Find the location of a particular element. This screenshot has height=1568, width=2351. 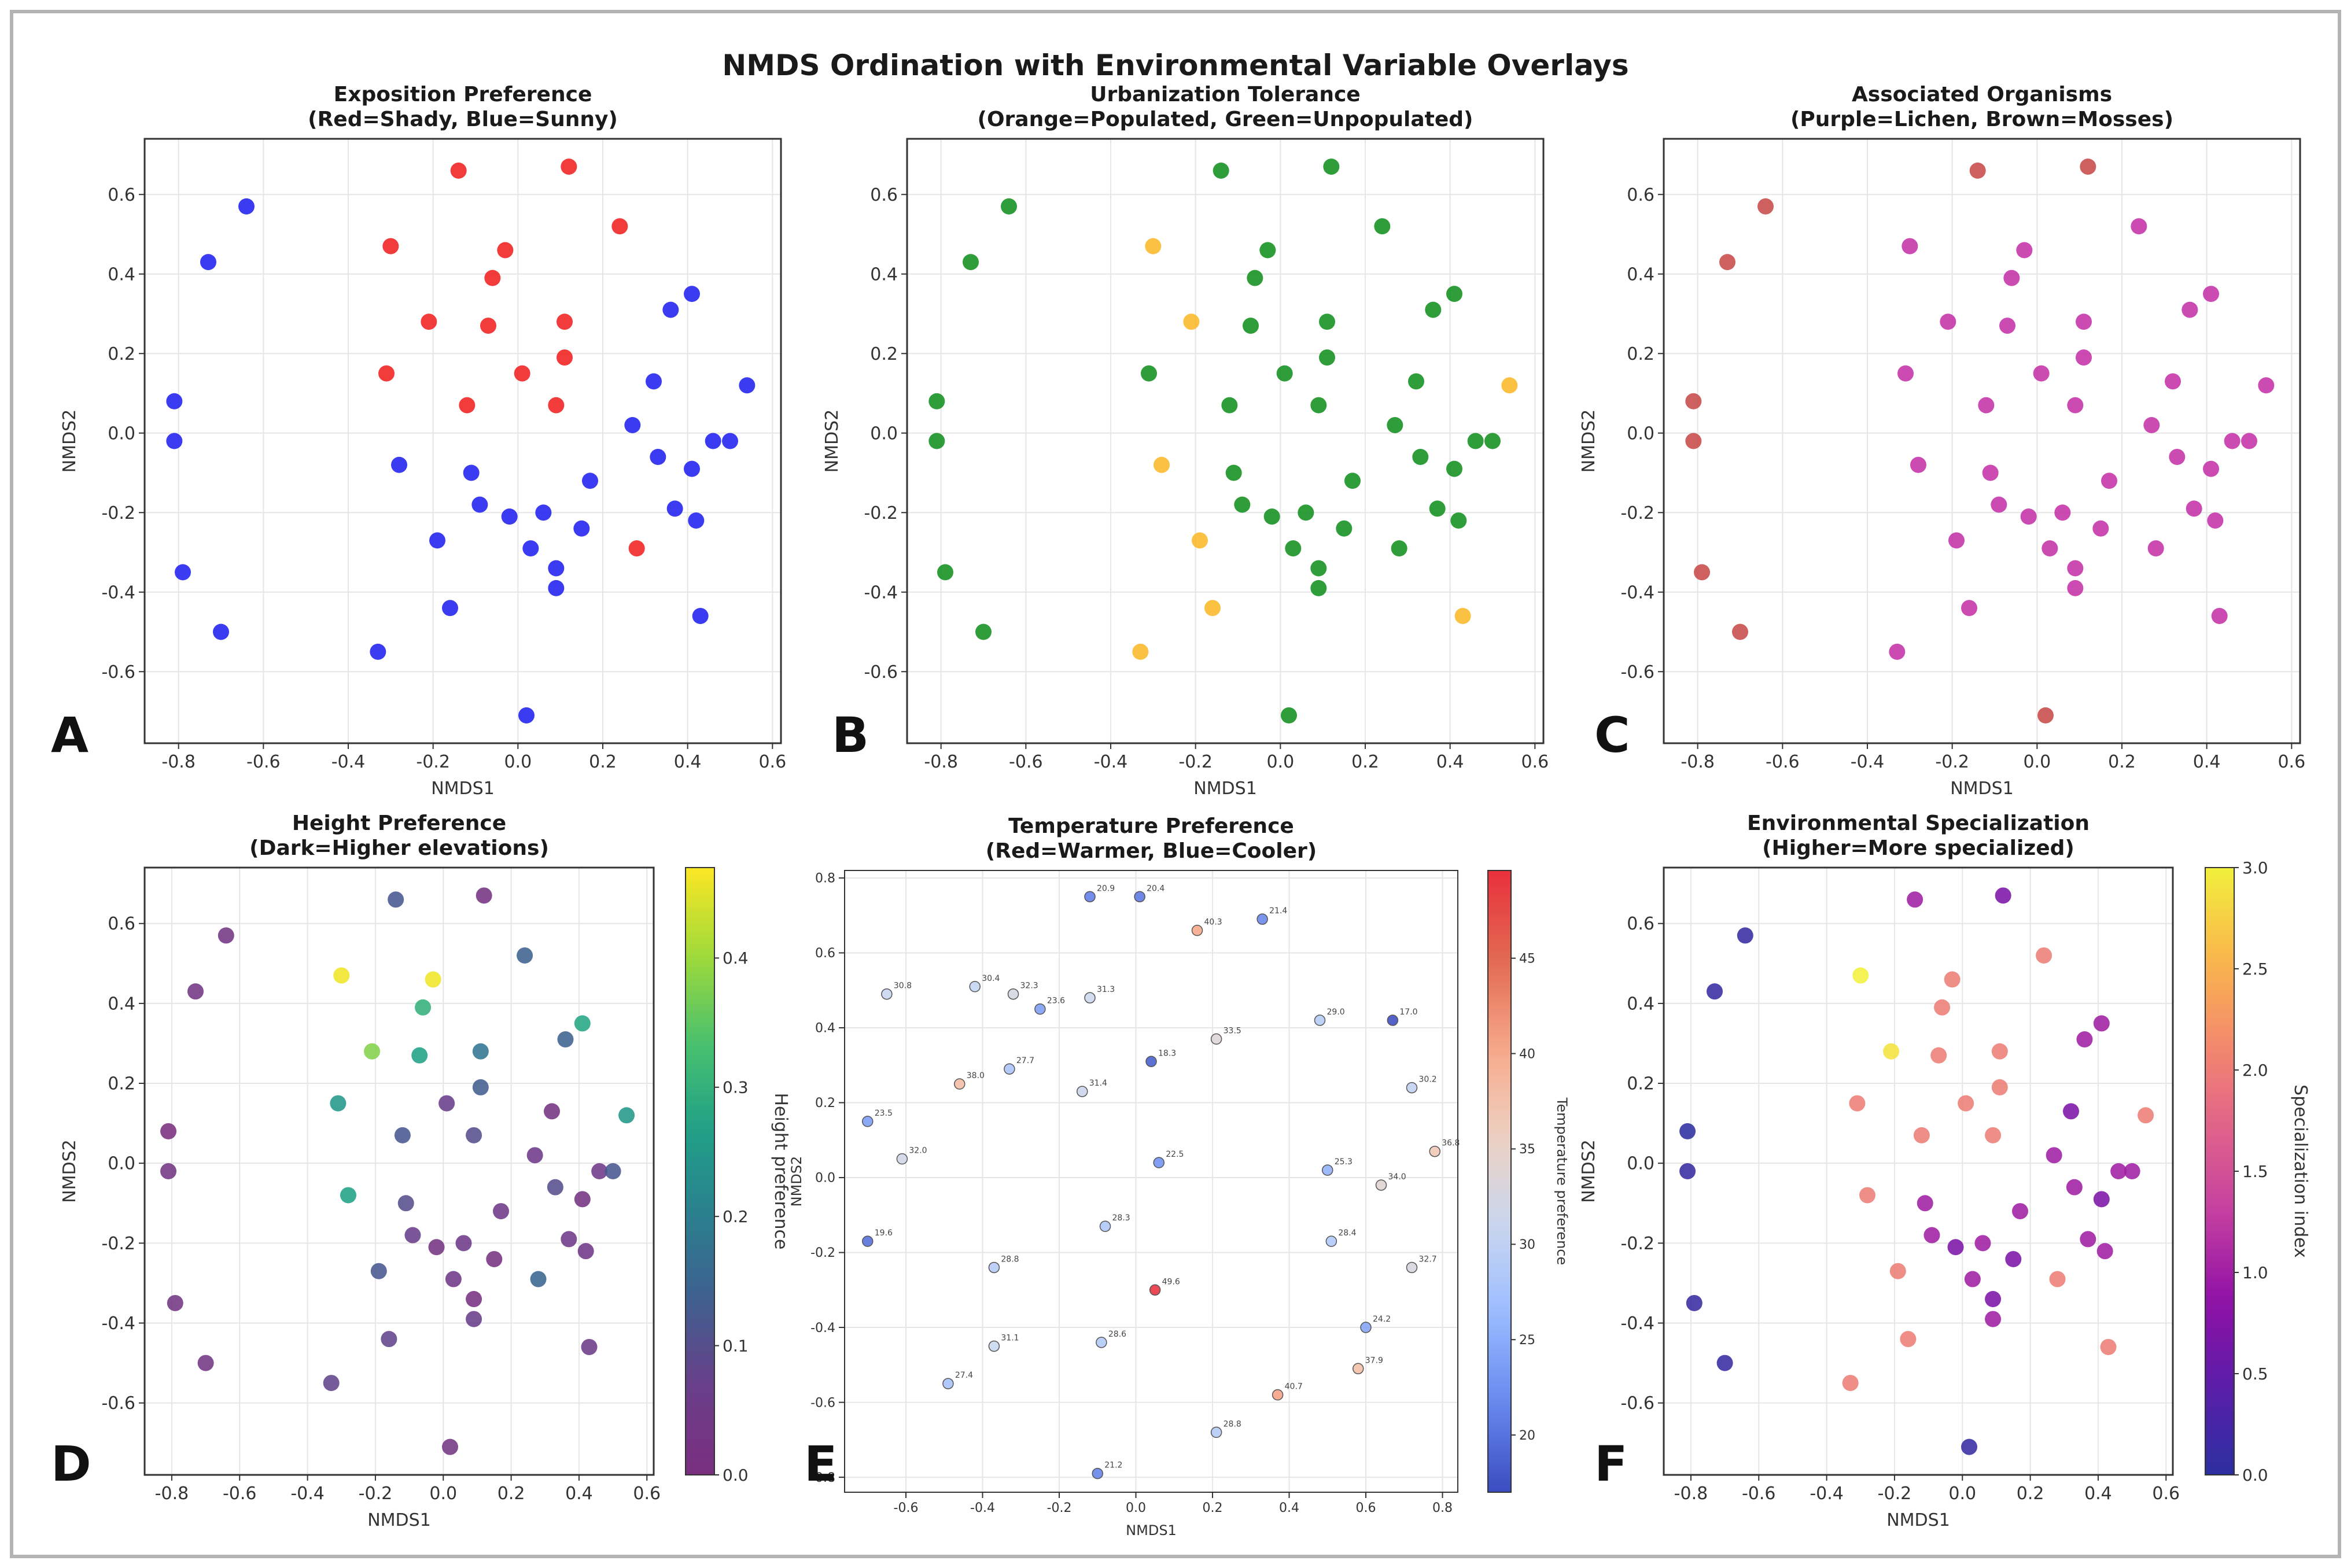

colorbar-tick-label: 2.0 is located at coordinates (2255, 1070).